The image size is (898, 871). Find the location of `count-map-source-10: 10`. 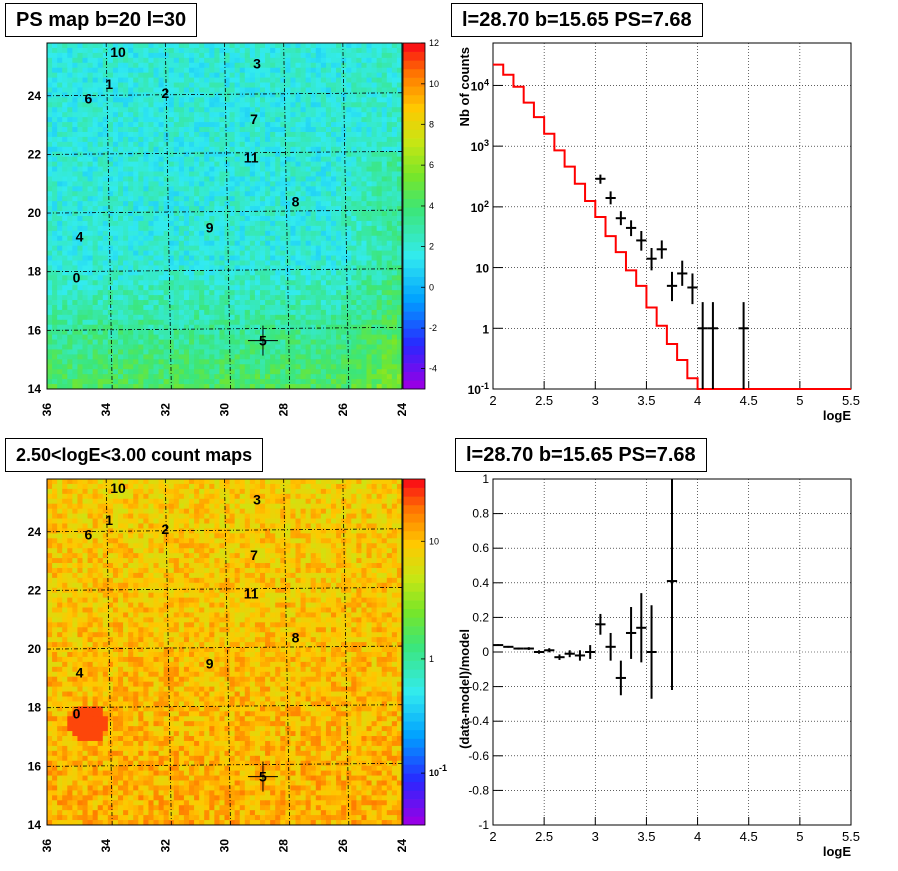

count-map-source-10: 10 is located at coordinates (118, 488).